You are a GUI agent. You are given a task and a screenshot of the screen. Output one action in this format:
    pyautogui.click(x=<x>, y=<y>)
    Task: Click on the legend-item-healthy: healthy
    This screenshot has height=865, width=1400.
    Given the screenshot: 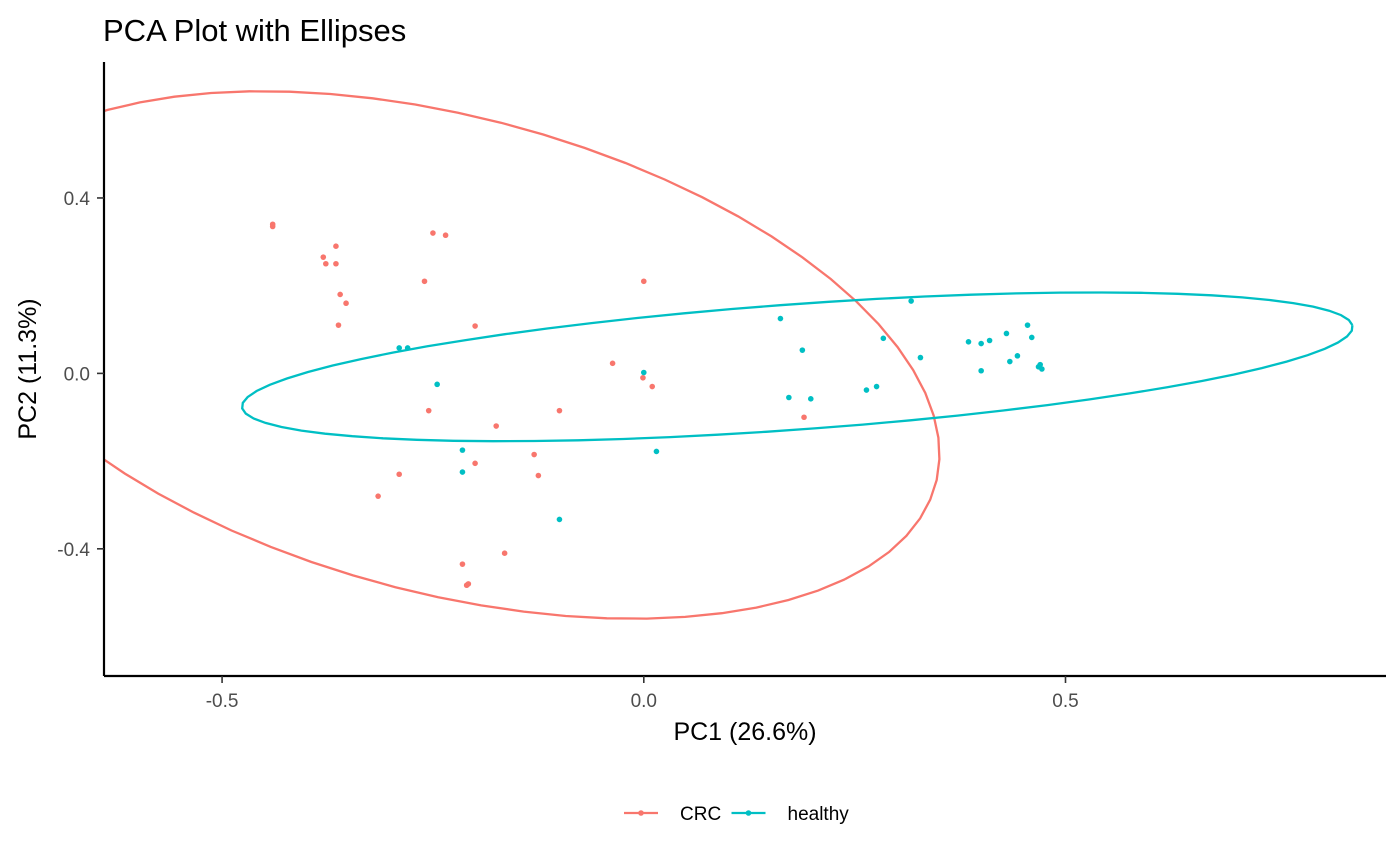 What is the action you would take?
    pyautogui.click(x=790, y=814)
    